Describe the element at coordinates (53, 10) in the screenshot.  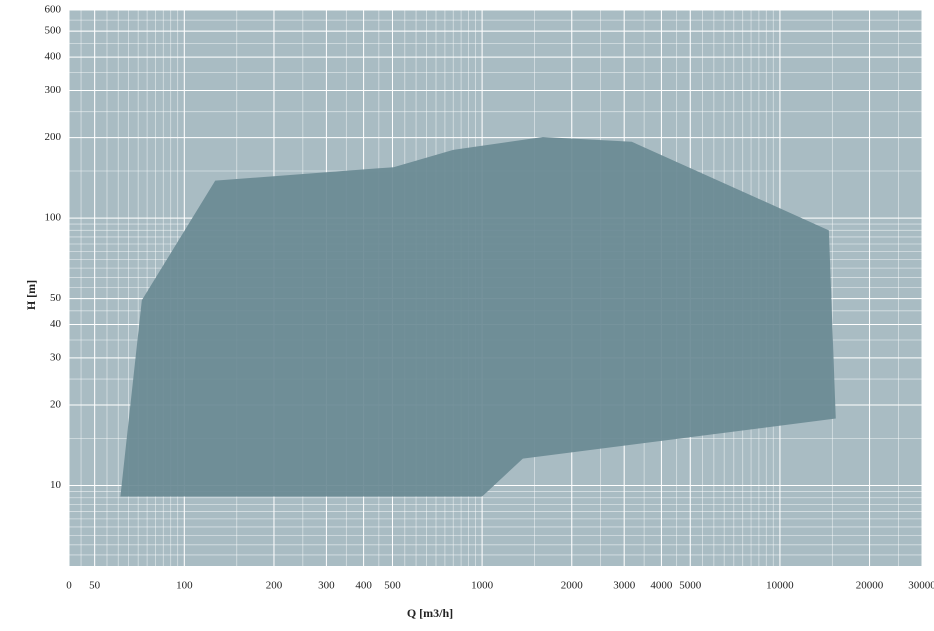
I see `y-tick-label: 600` at that location.